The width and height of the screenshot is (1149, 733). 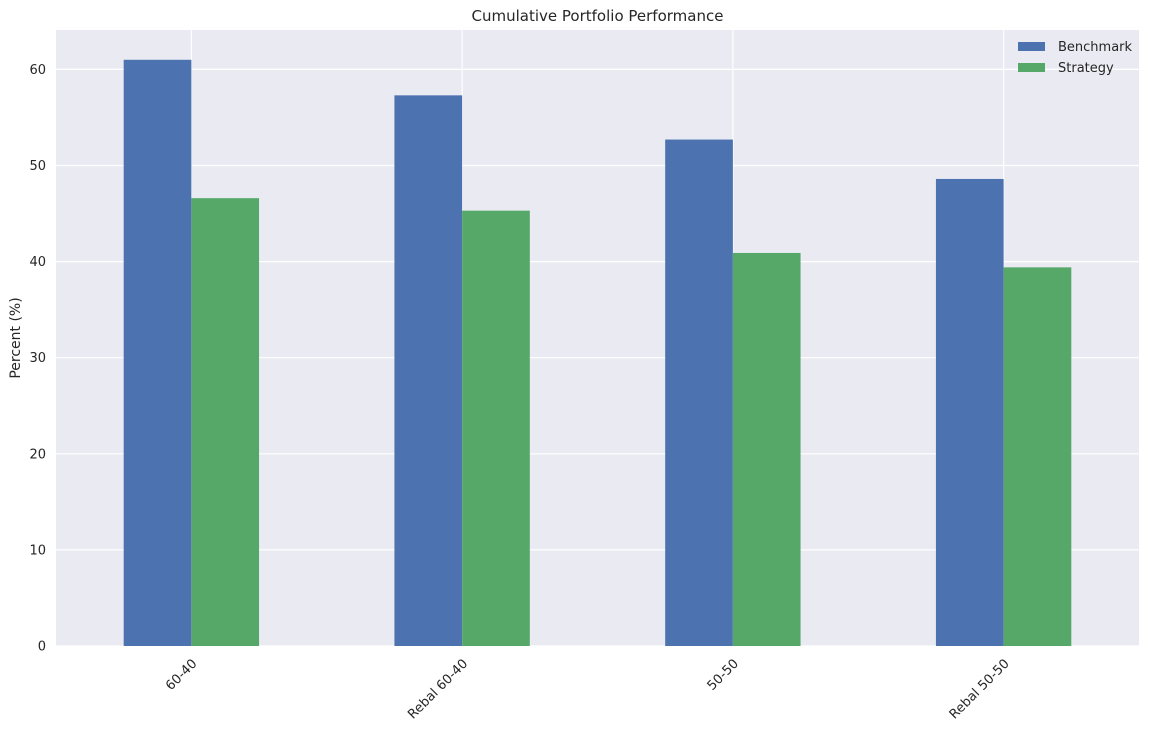 What do you see at coordinates (42, 647) in the screenshot?
I see `y-tick-label: 0` at bounding box center [42, 647].